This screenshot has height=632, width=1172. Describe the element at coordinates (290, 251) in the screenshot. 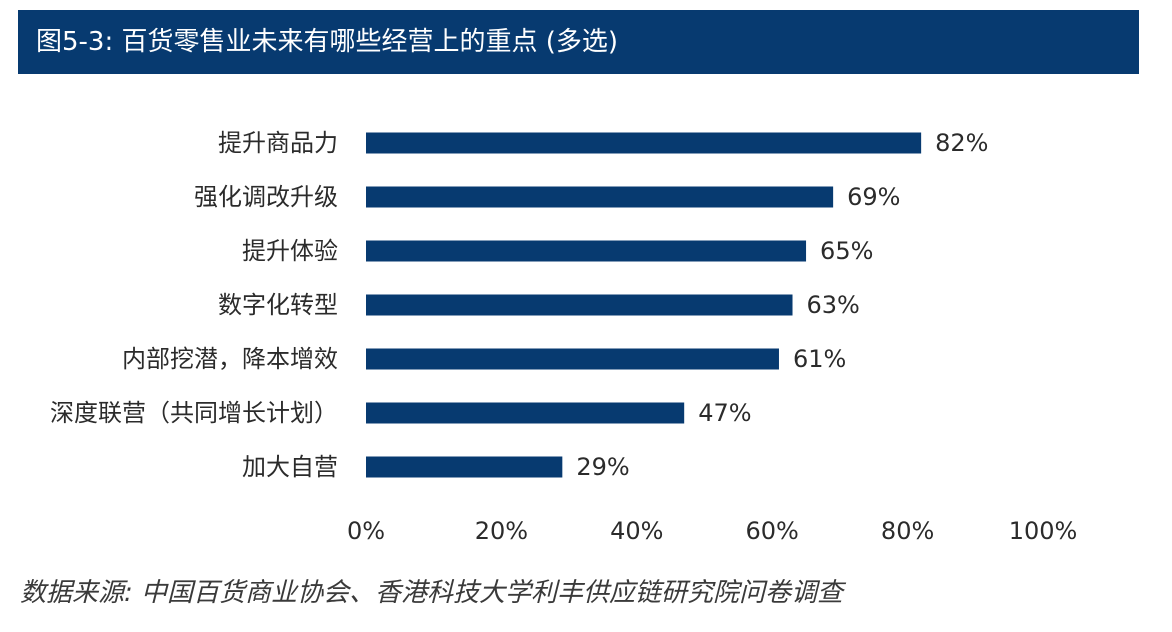

I see `category-label: 提升体验` at that location.